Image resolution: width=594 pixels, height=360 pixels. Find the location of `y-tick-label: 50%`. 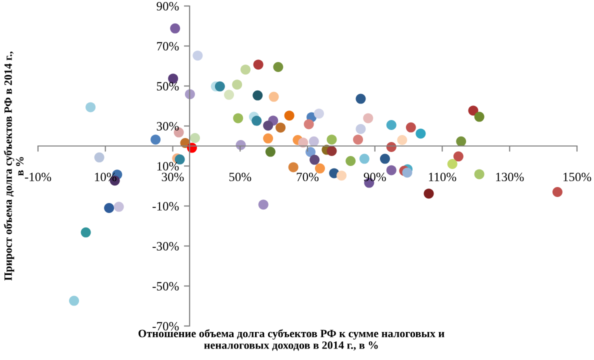

y-tick-label: 50% is located at coordinates (167, 86).